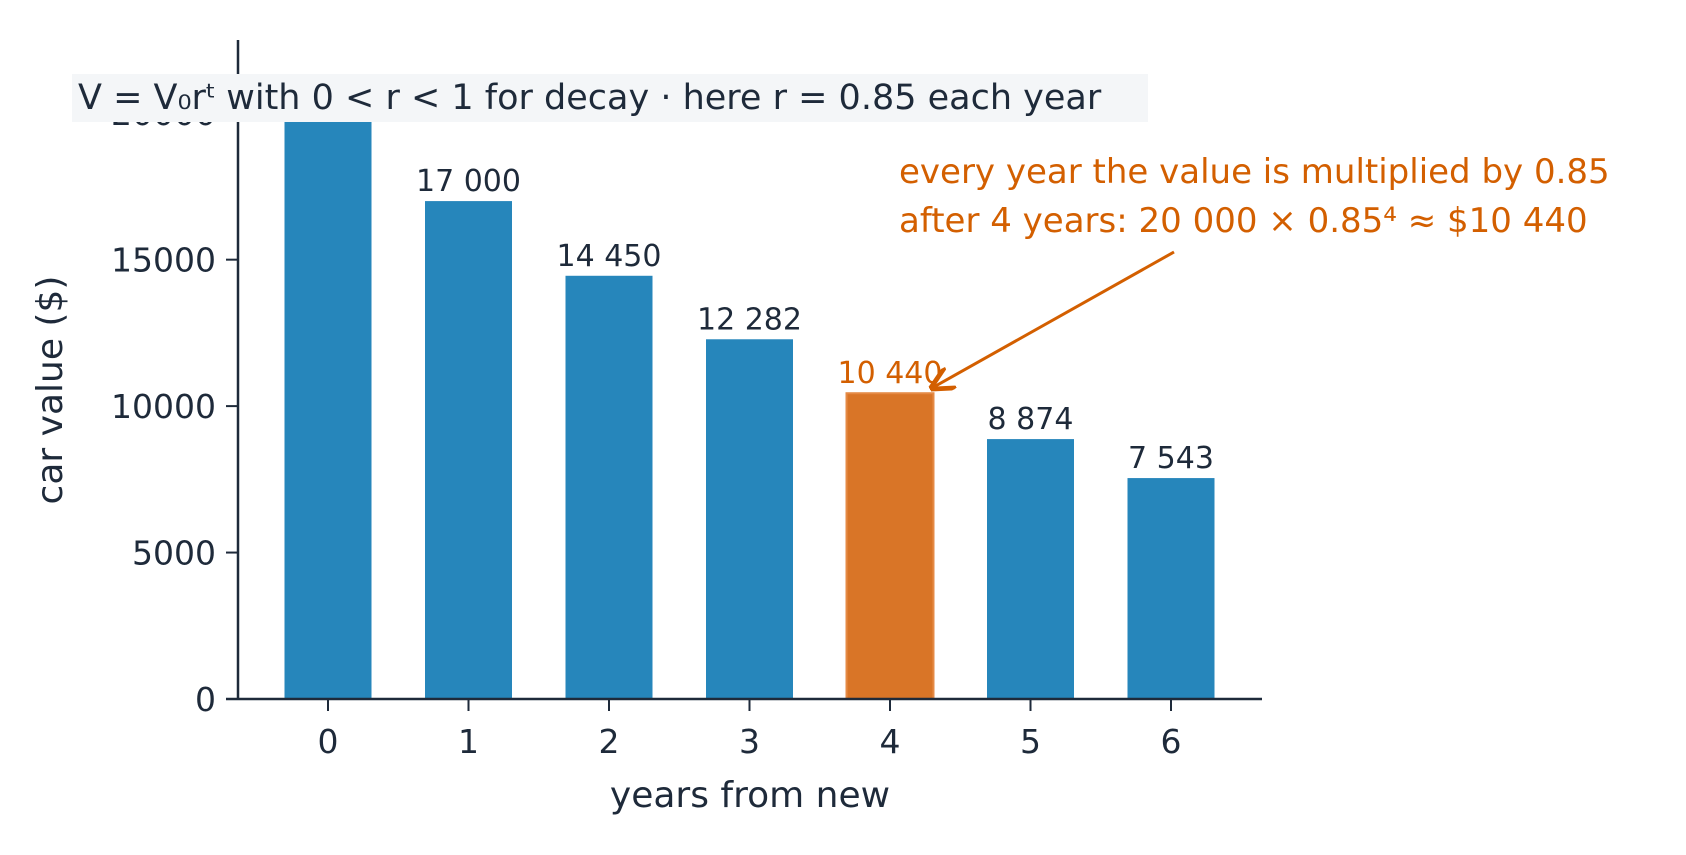 The width and height of the screenshot is (1686, 855). Describe the element at coordinates (163, 260) in the screenshot. I see `y-tick-label: 15000` at that location.